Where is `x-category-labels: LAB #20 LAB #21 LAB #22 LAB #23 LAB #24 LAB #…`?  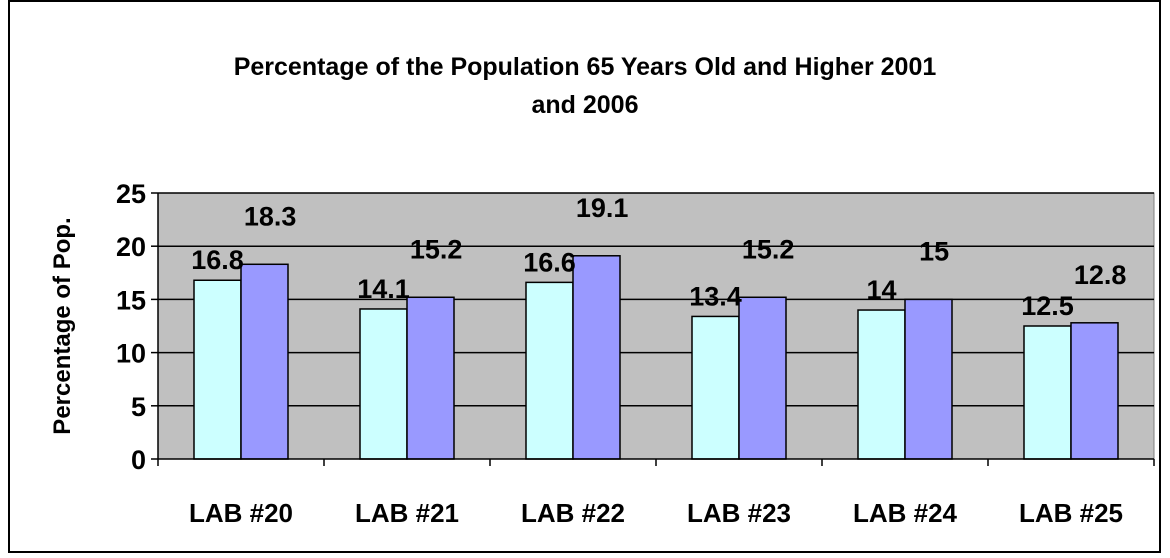
x-category-labels: LAB #20 LAB #21 LAB #22 LAB #23 LAB #24 LAB #… is located at coordinates (656, 513).